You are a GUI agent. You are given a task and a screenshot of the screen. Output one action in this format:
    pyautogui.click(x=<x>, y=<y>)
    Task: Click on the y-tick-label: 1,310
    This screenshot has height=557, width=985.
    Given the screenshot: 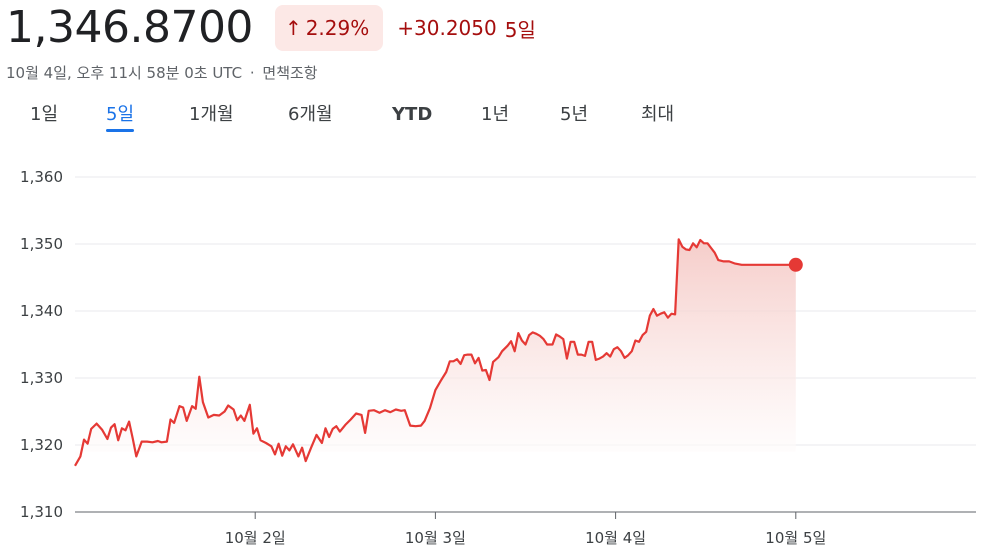 What is the action you would take?
    pyautogui.click(x=41, y=512)
    